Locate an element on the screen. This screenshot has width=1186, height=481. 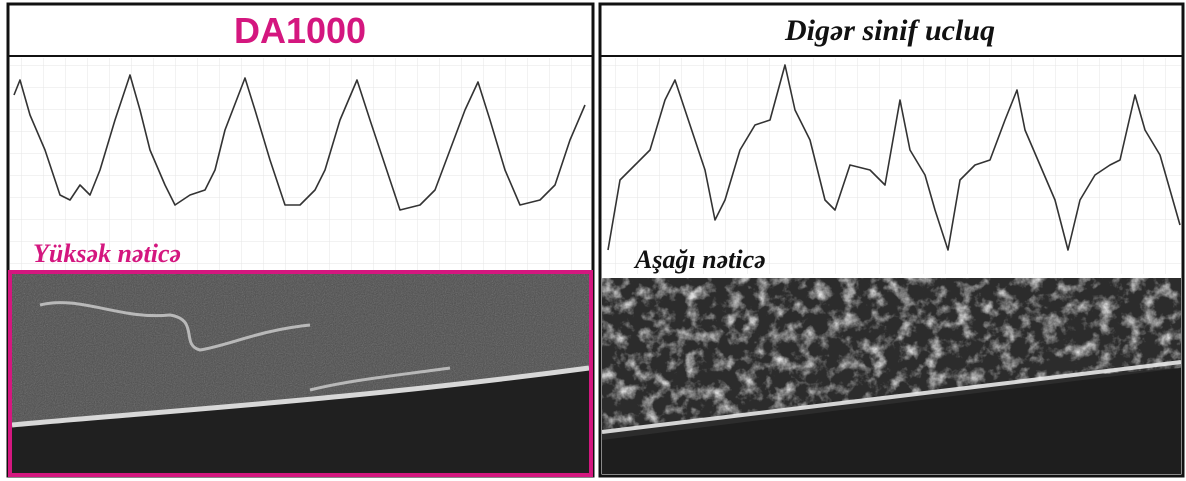
result-label: Aşağı nəticə is located at coordinates (699, 259).